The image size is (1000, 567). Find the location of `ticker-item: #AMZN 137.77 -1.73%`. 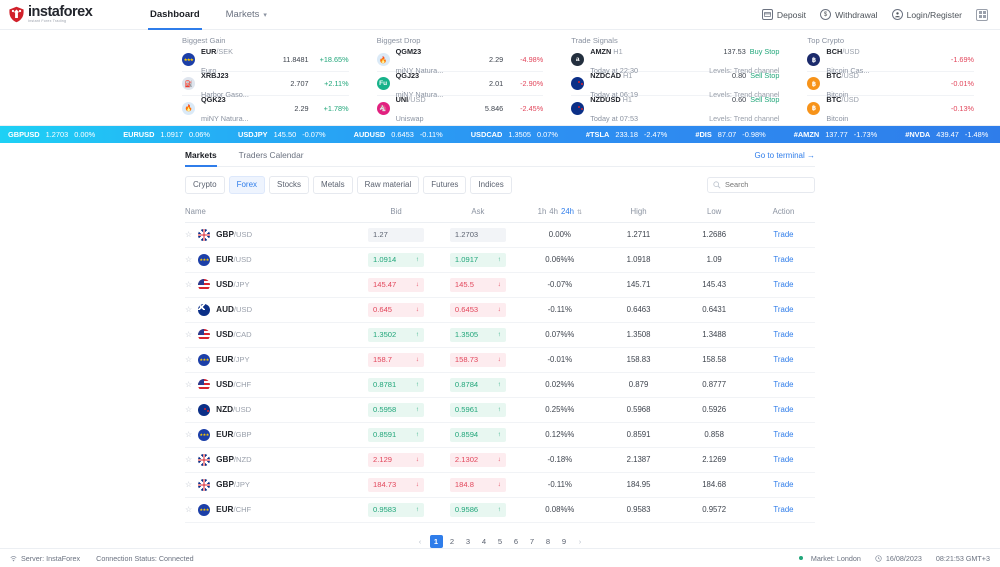

ticker-item: #AMZN 137.77 -1.73% is located at coordinates (836, 134).